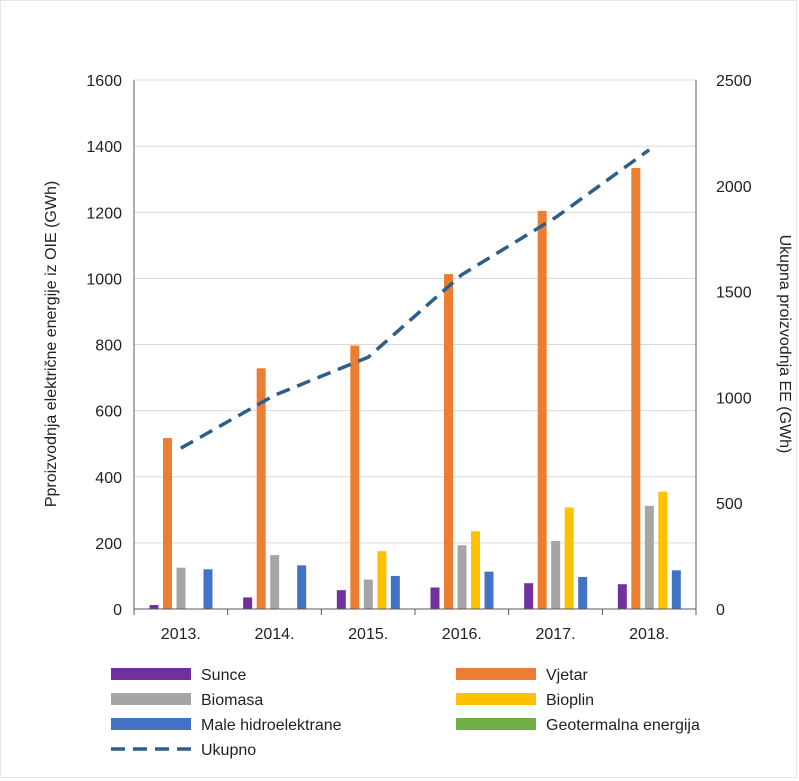 This screenshot has height=781, width=799. I want to click on y2-axis-title: Ukupna proizvodnja EE (GWh), so click(784, 344).